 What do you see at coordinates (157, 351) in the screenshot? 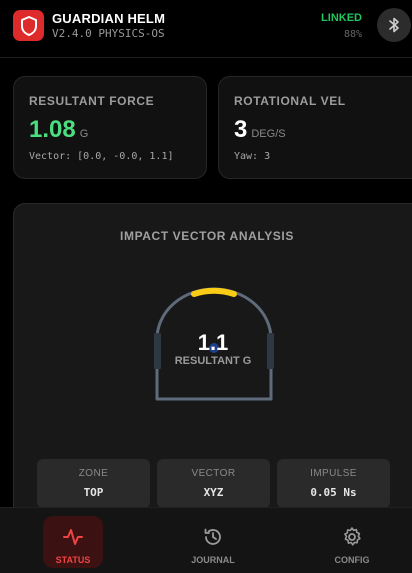
I see `left-ear-pad` at bounding box center [157, 351].